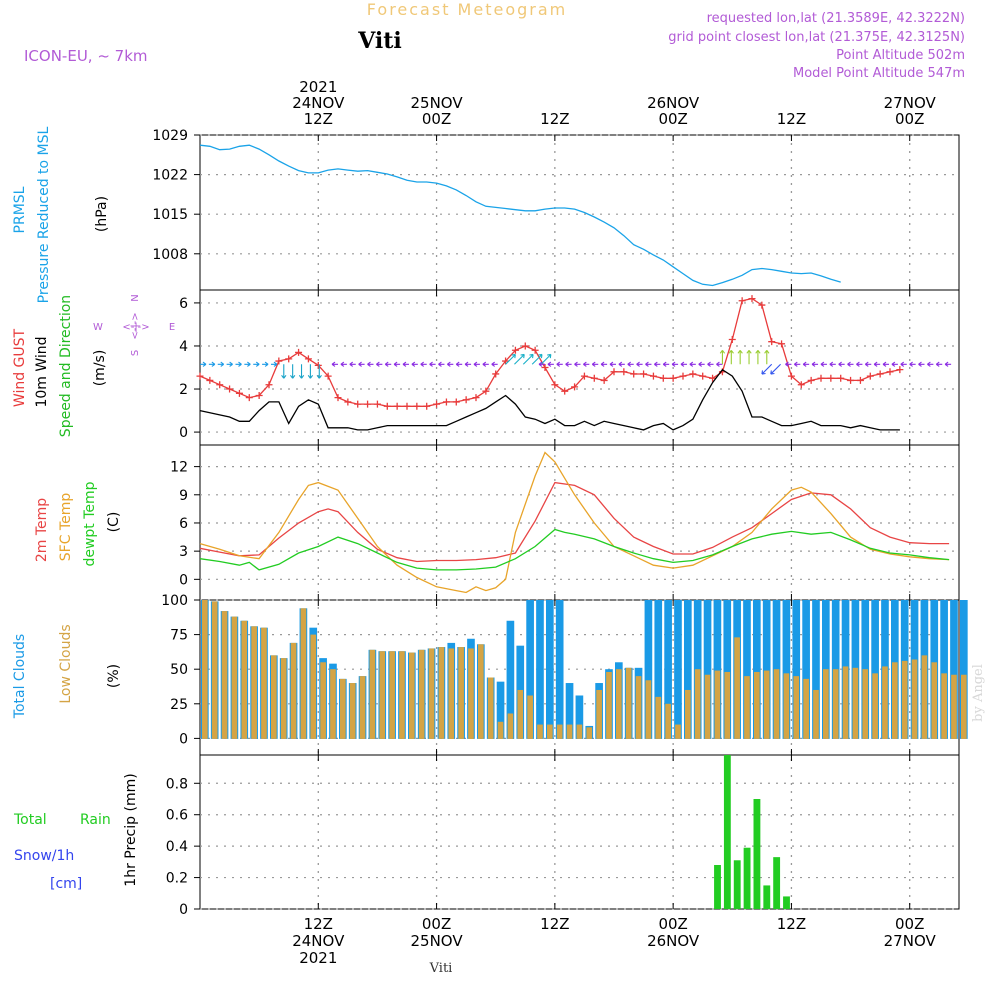 The height and width of the screenshot is (1000, 1000). Describe the element at coordinates (579, 212) in the screenshot. I see `pressure-panel-frame` at that location.